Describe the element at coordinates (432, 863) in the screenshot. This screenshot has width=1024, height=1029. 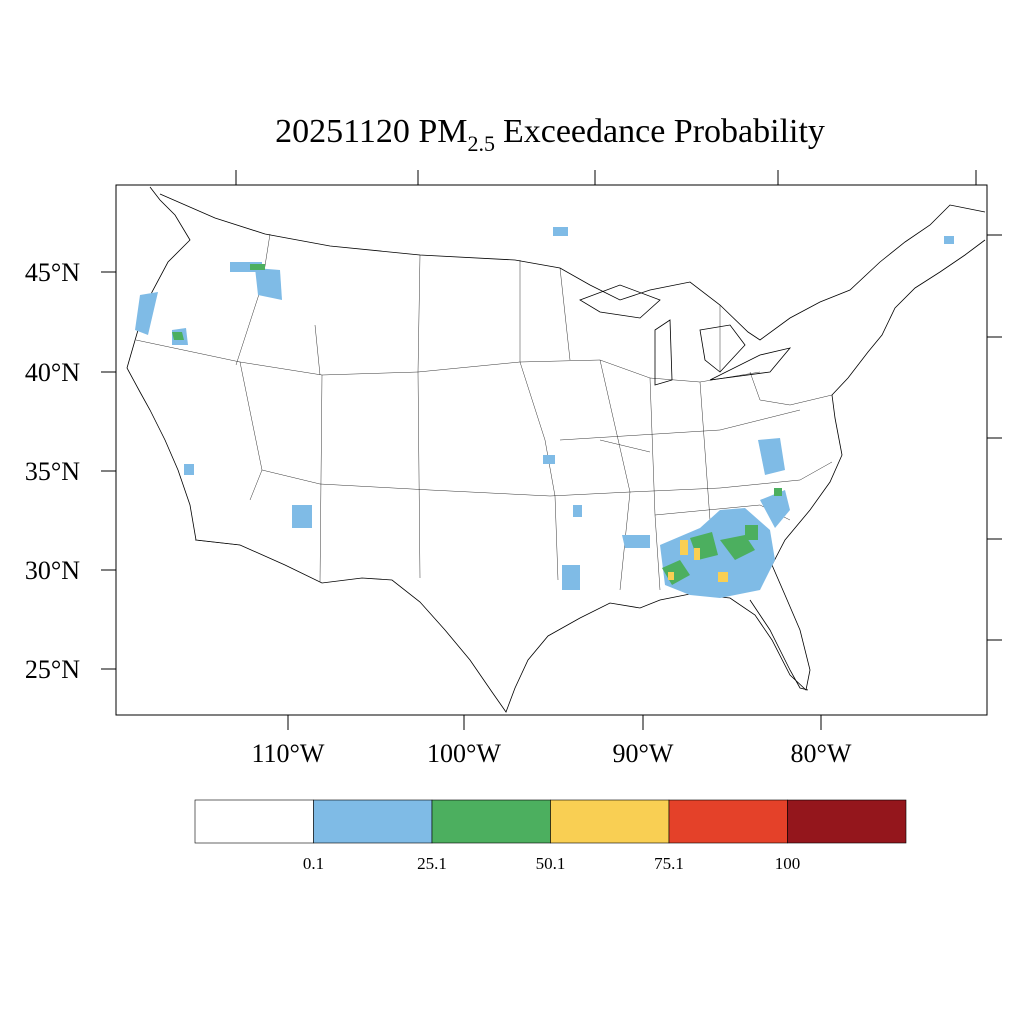
I see `colorbar-label: 25.1` at that location.